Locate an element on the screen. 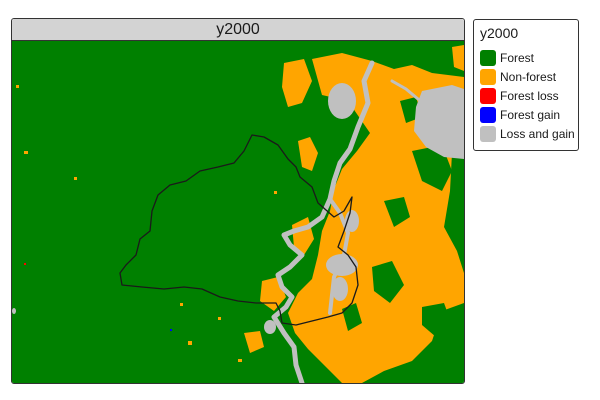 Image resolution: width=600 pixels, height=400 pixels. legend-item-forest-loss: Forest loss is located at coordinates (530, 96).